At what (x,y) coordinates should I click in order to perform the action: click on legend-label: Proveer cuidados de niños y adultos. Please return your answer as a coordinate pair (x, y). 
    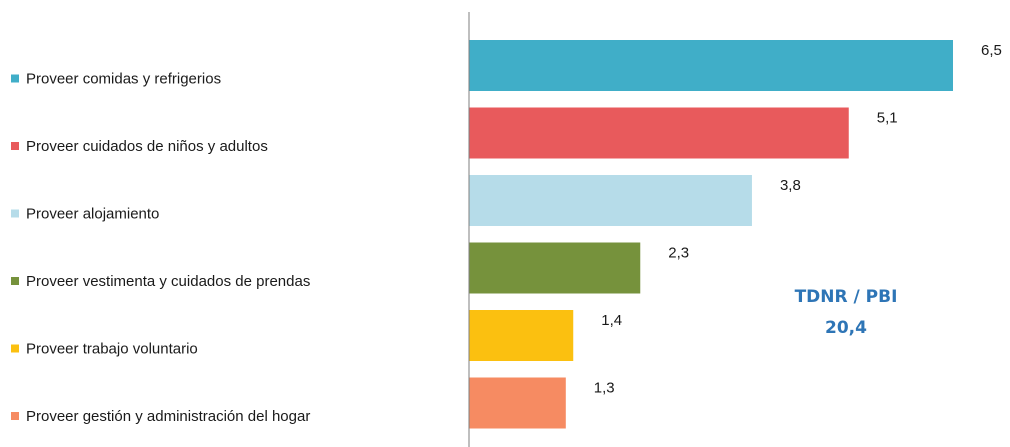
    Looking at the image, I should click on (147, 146).